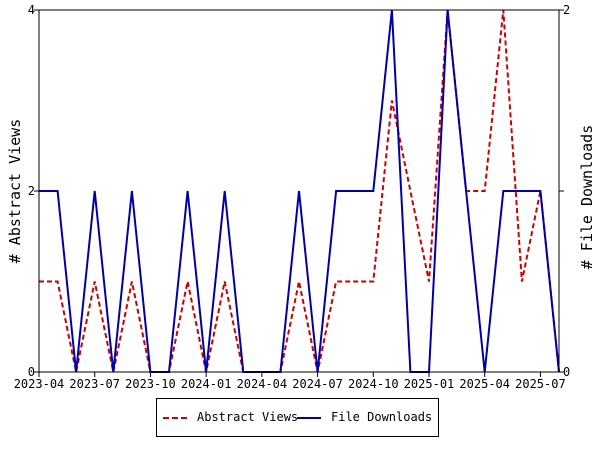 This screenshot has width=600, height=450. Describe the element at coordinates (566, 10) in the screenshot. I see `right-y-tick-label: 2` at that location.